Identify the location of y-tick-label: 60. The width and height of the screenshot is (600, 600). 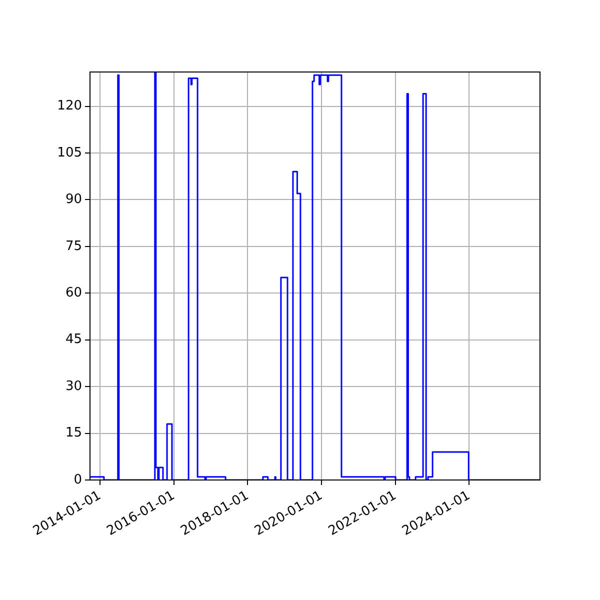
(73, 293).